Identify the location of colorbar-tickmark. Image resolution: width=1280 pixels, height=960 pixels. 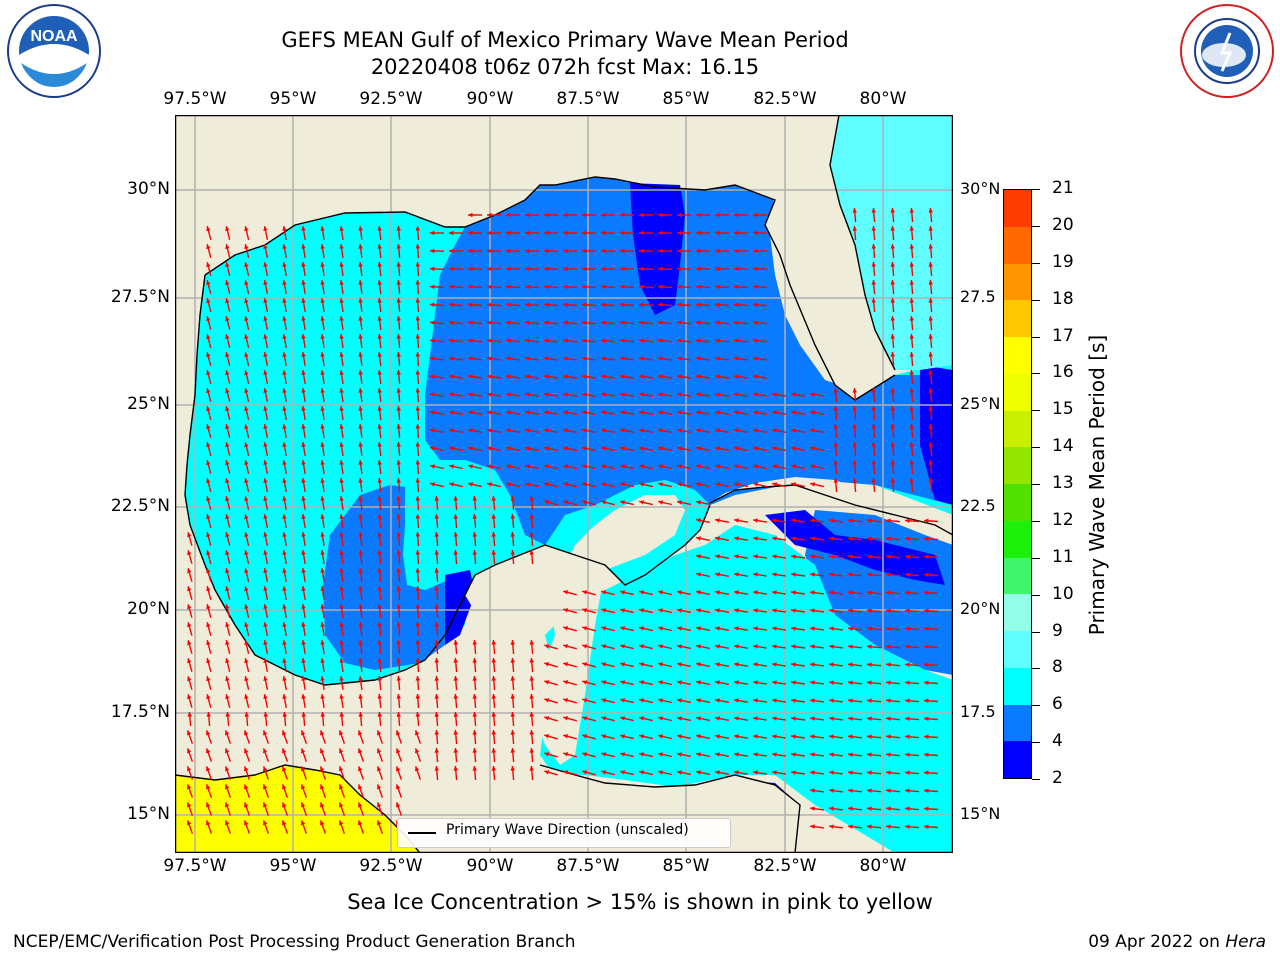
(1036, 448).